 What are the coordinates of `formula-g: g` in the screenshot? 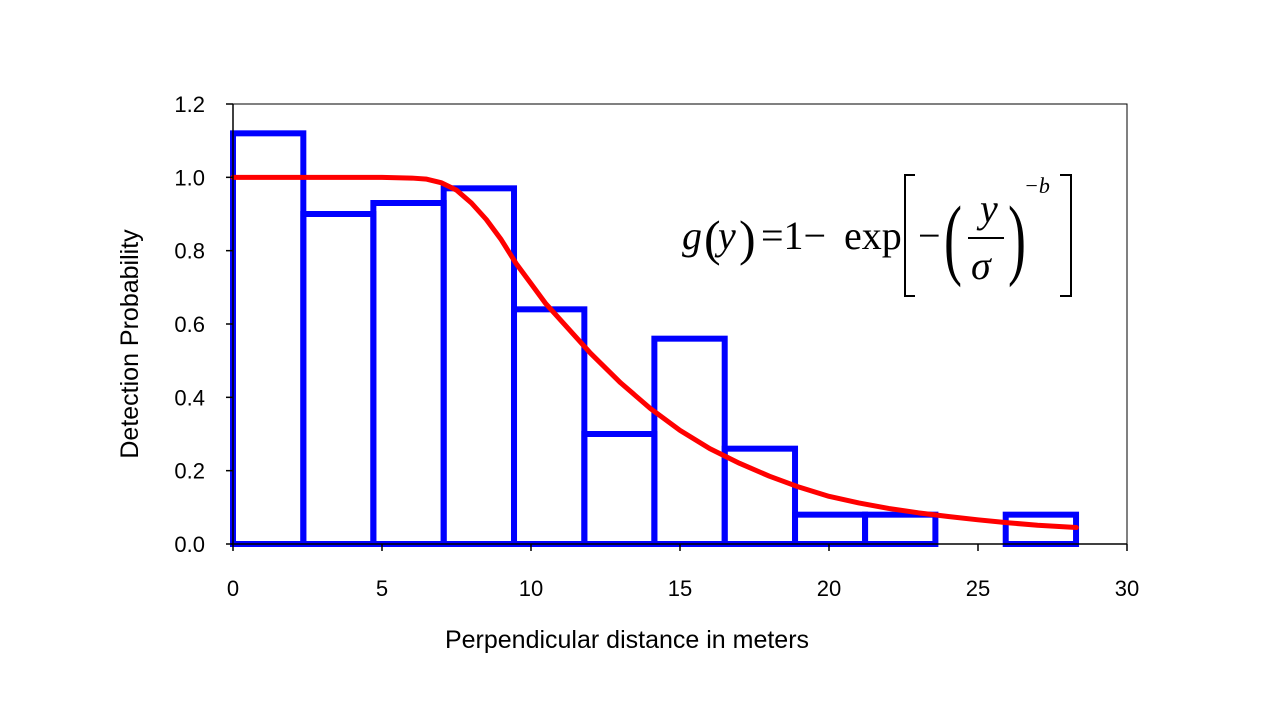 It's located at (692, 235).